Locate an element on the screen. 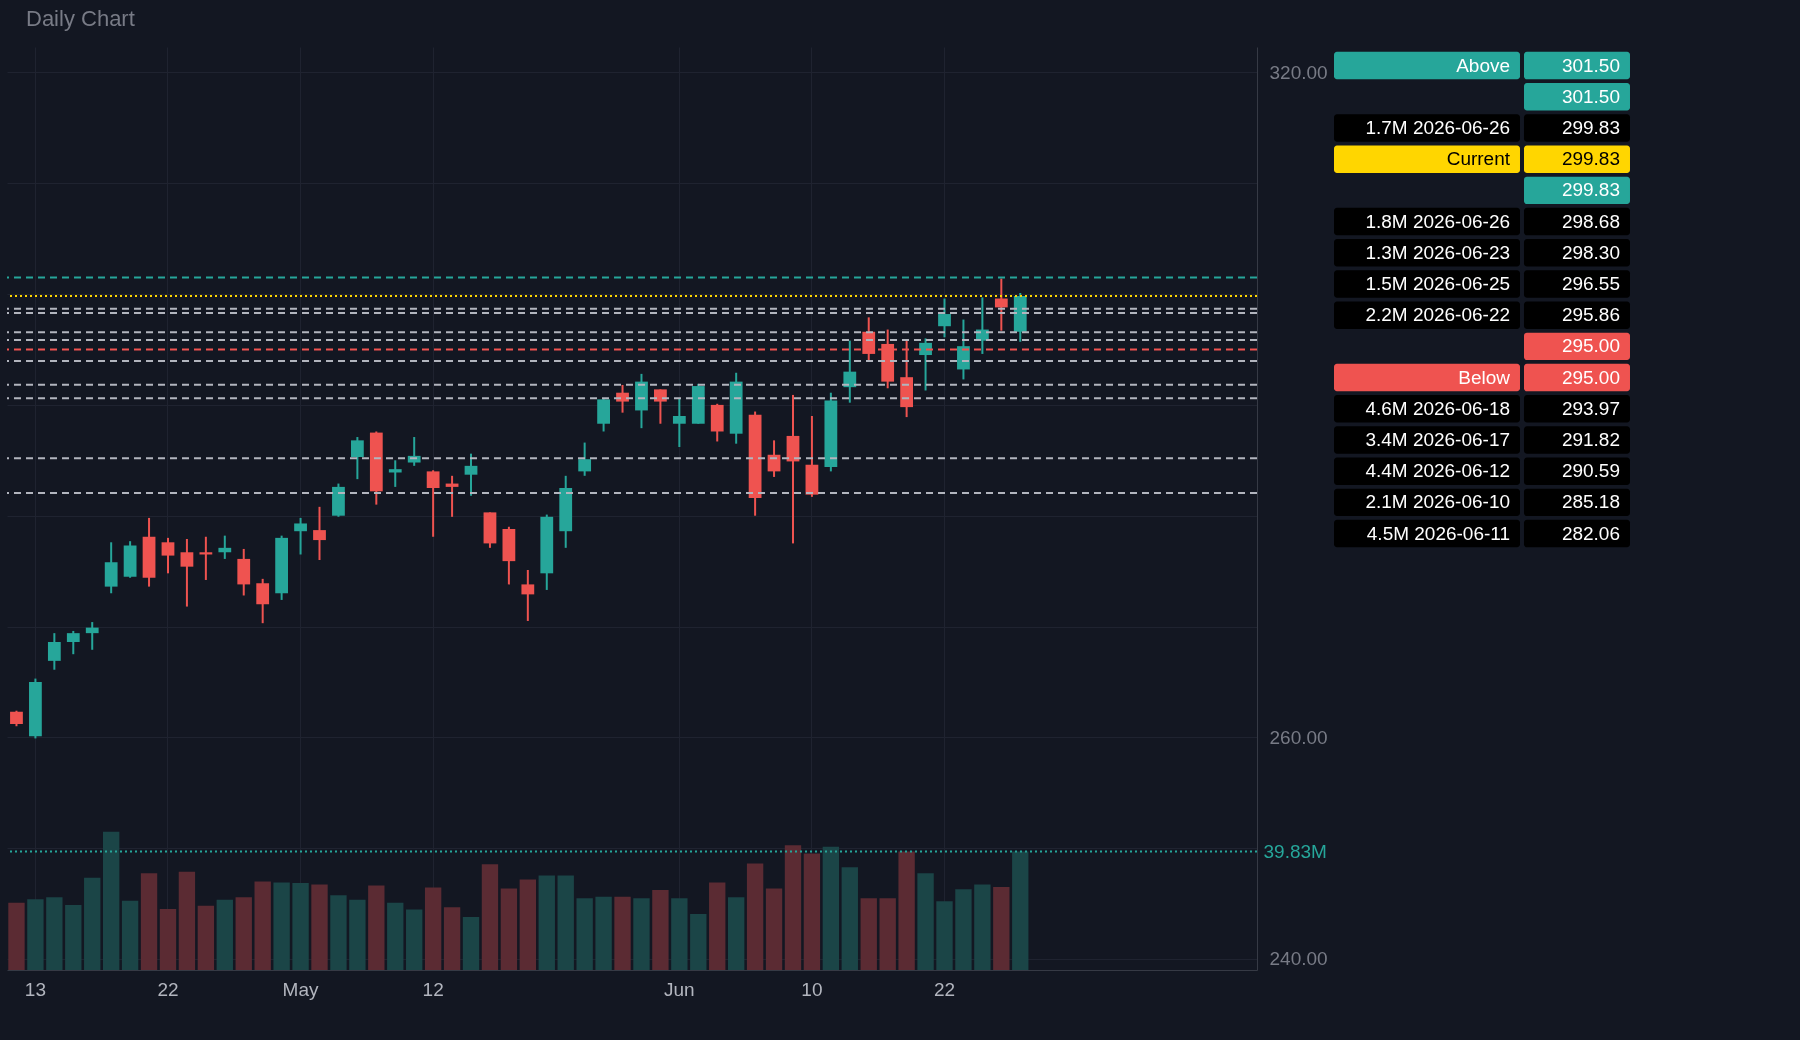  category-label: Current is located at coordinates (1478, 159).